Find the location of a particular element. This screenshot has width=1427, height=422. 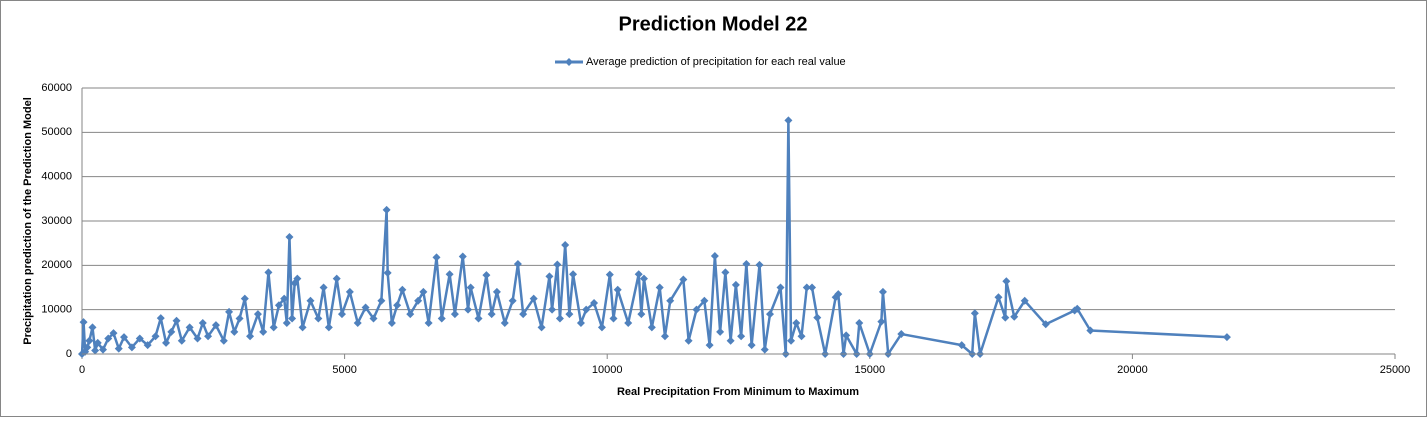

x-tick-label: 15000 is located at coordinates (870, 370).